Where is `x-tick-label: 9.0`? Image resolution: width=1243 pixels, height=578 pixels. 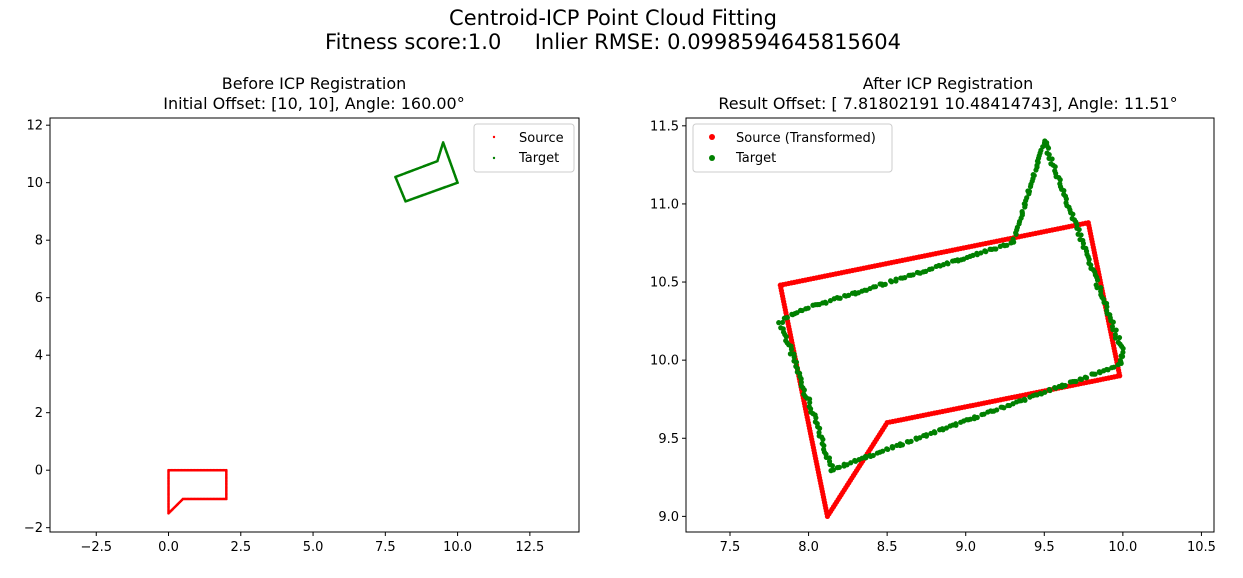
x-tick-label: 9.0 is located at coordinates (965, 547).